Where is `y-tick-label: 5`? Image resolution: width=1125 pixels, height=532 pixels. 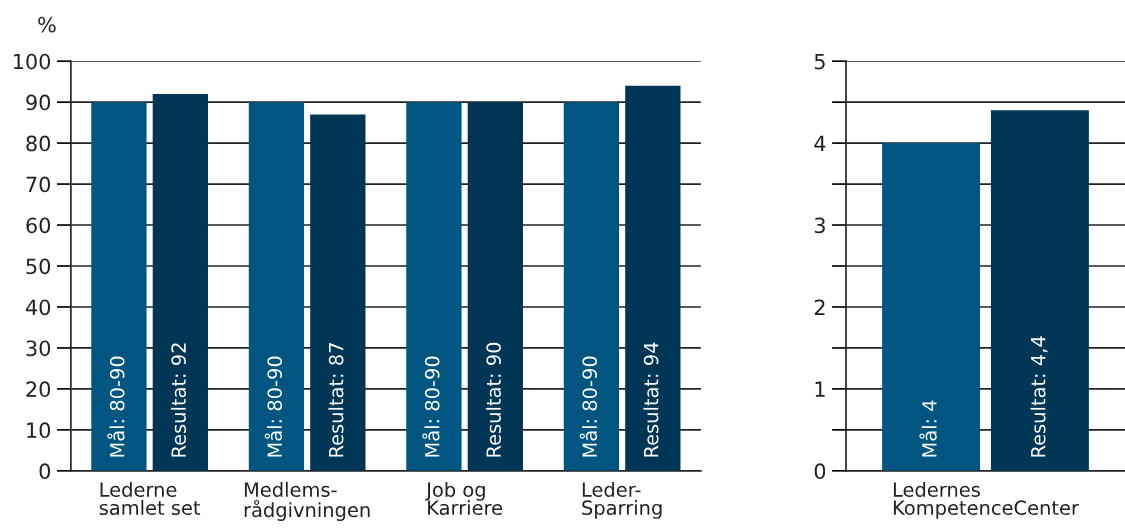
y-tick-label: 5 is located at coordinates (819, 61).